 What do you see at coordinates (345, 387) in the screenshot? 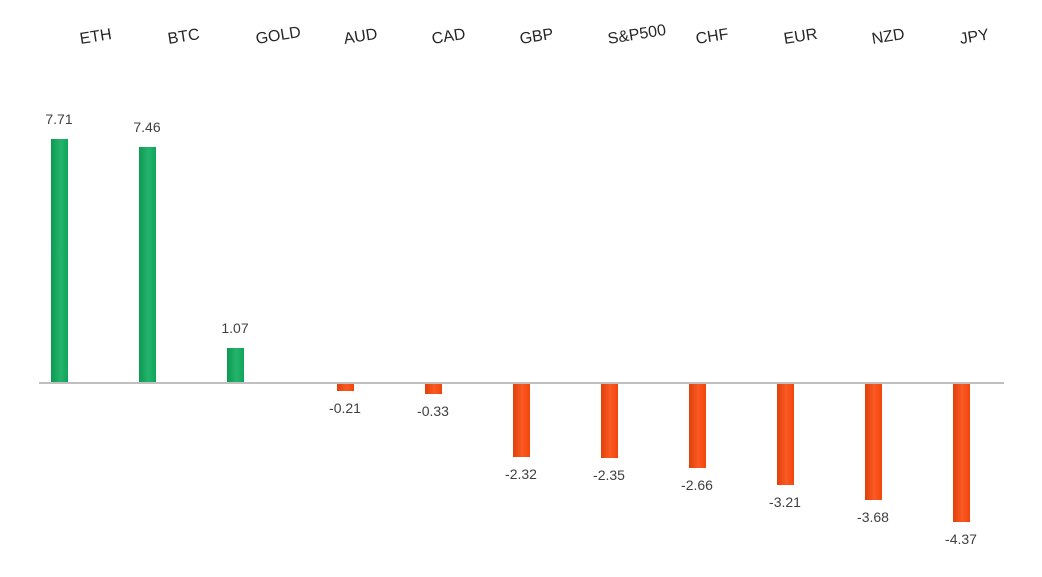
I see `bar-aud` at bounding box center [345, 387].